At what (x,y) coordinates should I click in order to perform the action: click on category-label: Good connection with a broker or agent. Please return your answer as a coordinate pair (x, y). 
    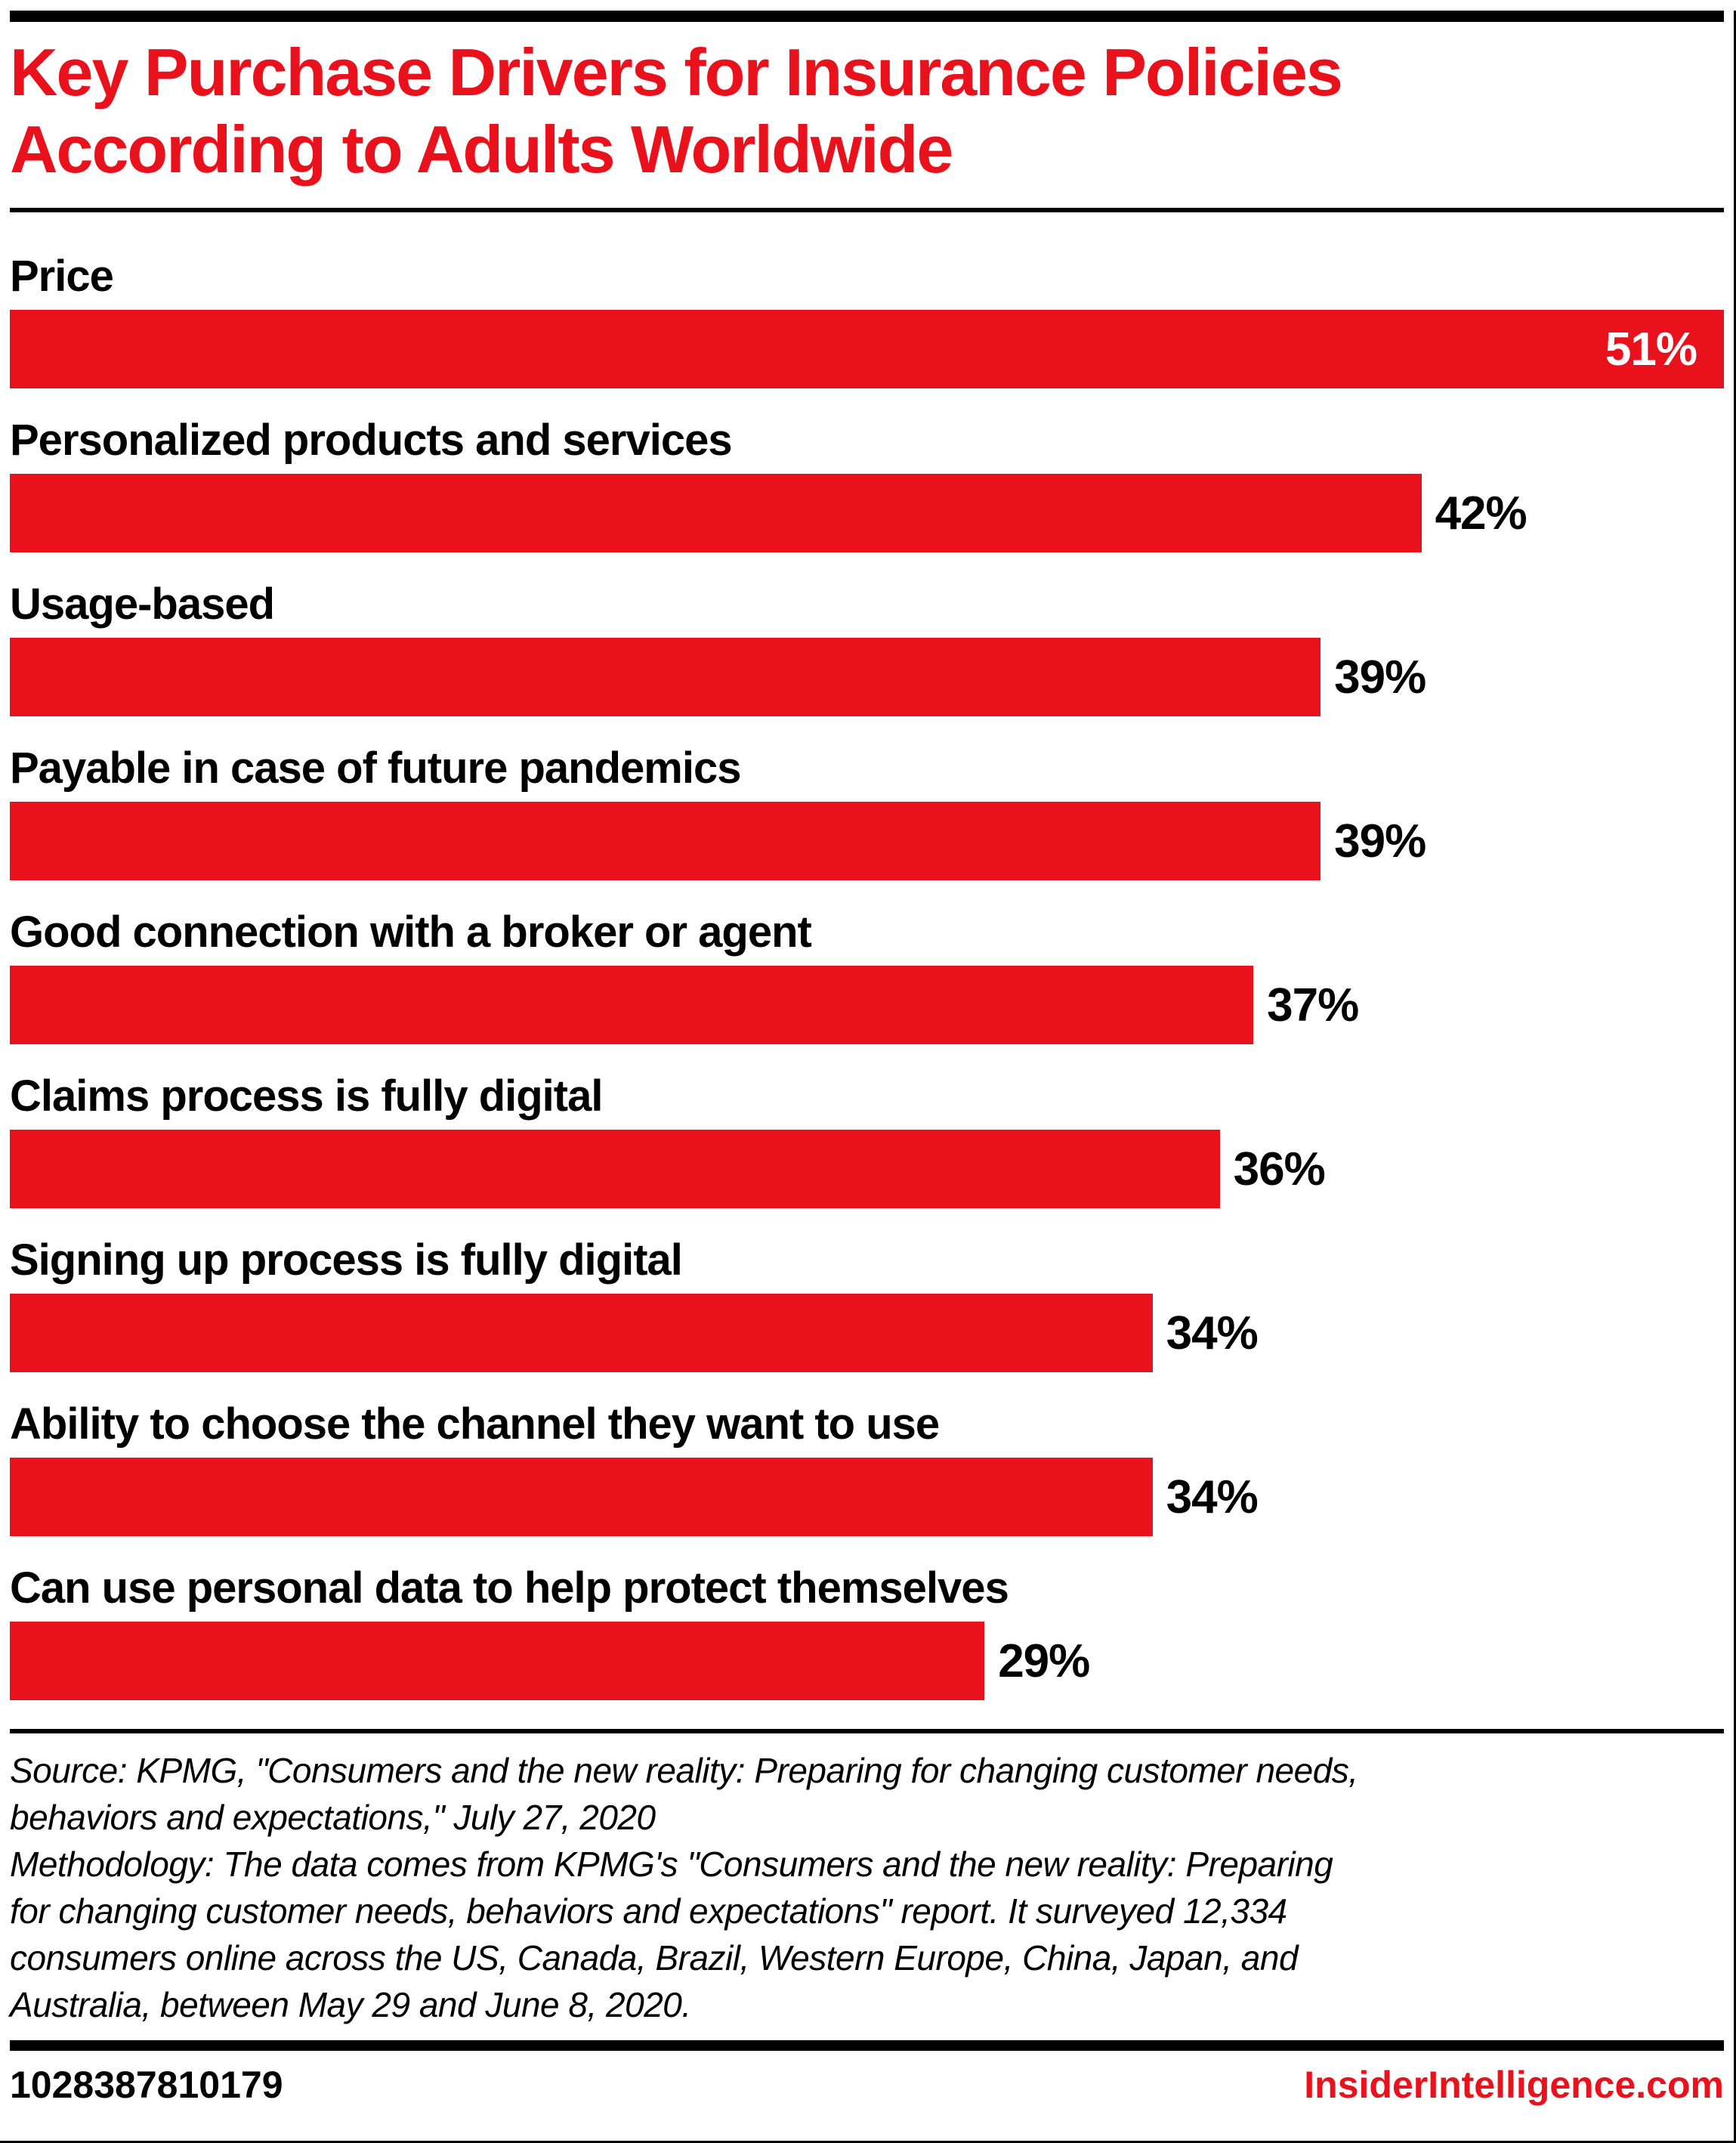
    Looking at the image, I should click on (411, 933).